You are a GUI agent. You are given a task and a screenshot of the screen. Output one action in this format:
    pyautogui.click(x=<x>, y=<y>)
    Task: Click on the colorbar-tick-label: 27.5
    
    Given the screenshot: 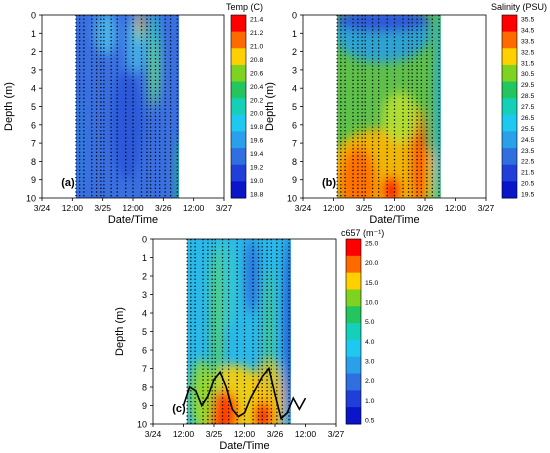 What is the action you would take?
    pyautogui.click(x=527, y=107)
    